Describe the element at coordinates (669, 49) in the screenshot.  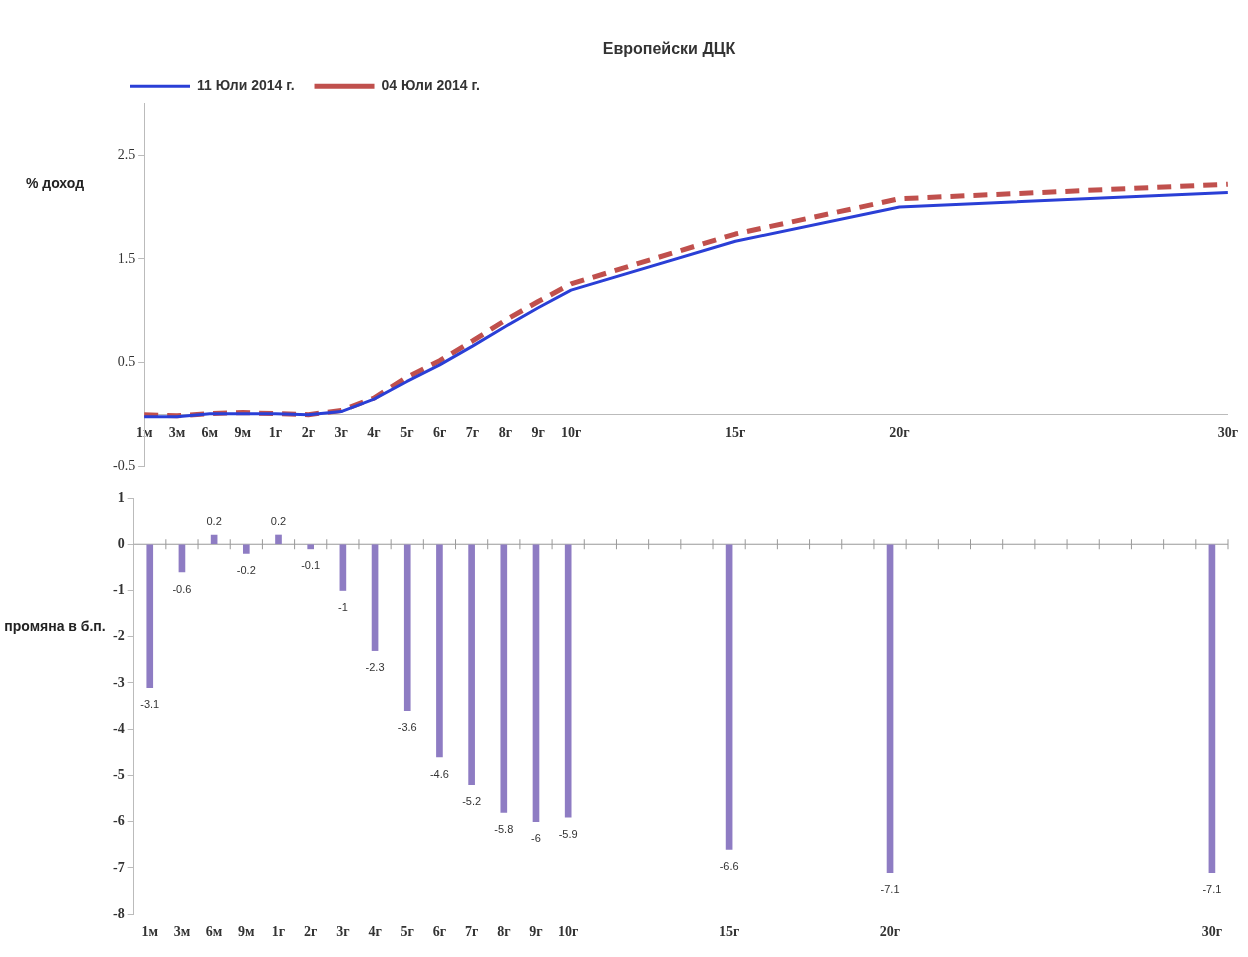
I see `chart-title: Европейски ДЦК` at that location.